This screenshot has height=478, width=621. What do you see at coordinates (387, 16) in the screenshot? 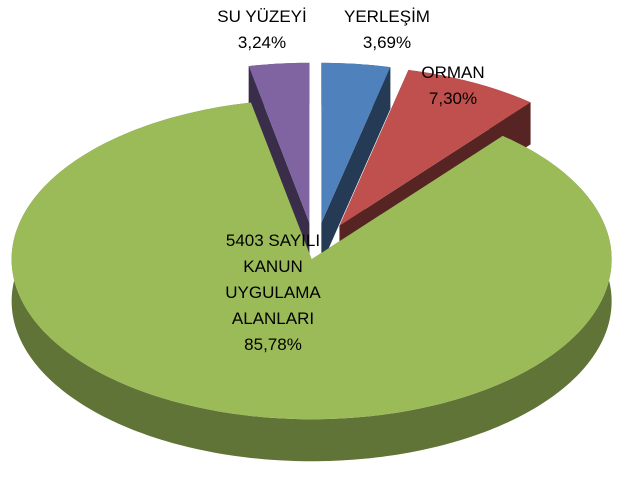
I see `category-label: YERLEŞİM` at bounding box center [387, 16].